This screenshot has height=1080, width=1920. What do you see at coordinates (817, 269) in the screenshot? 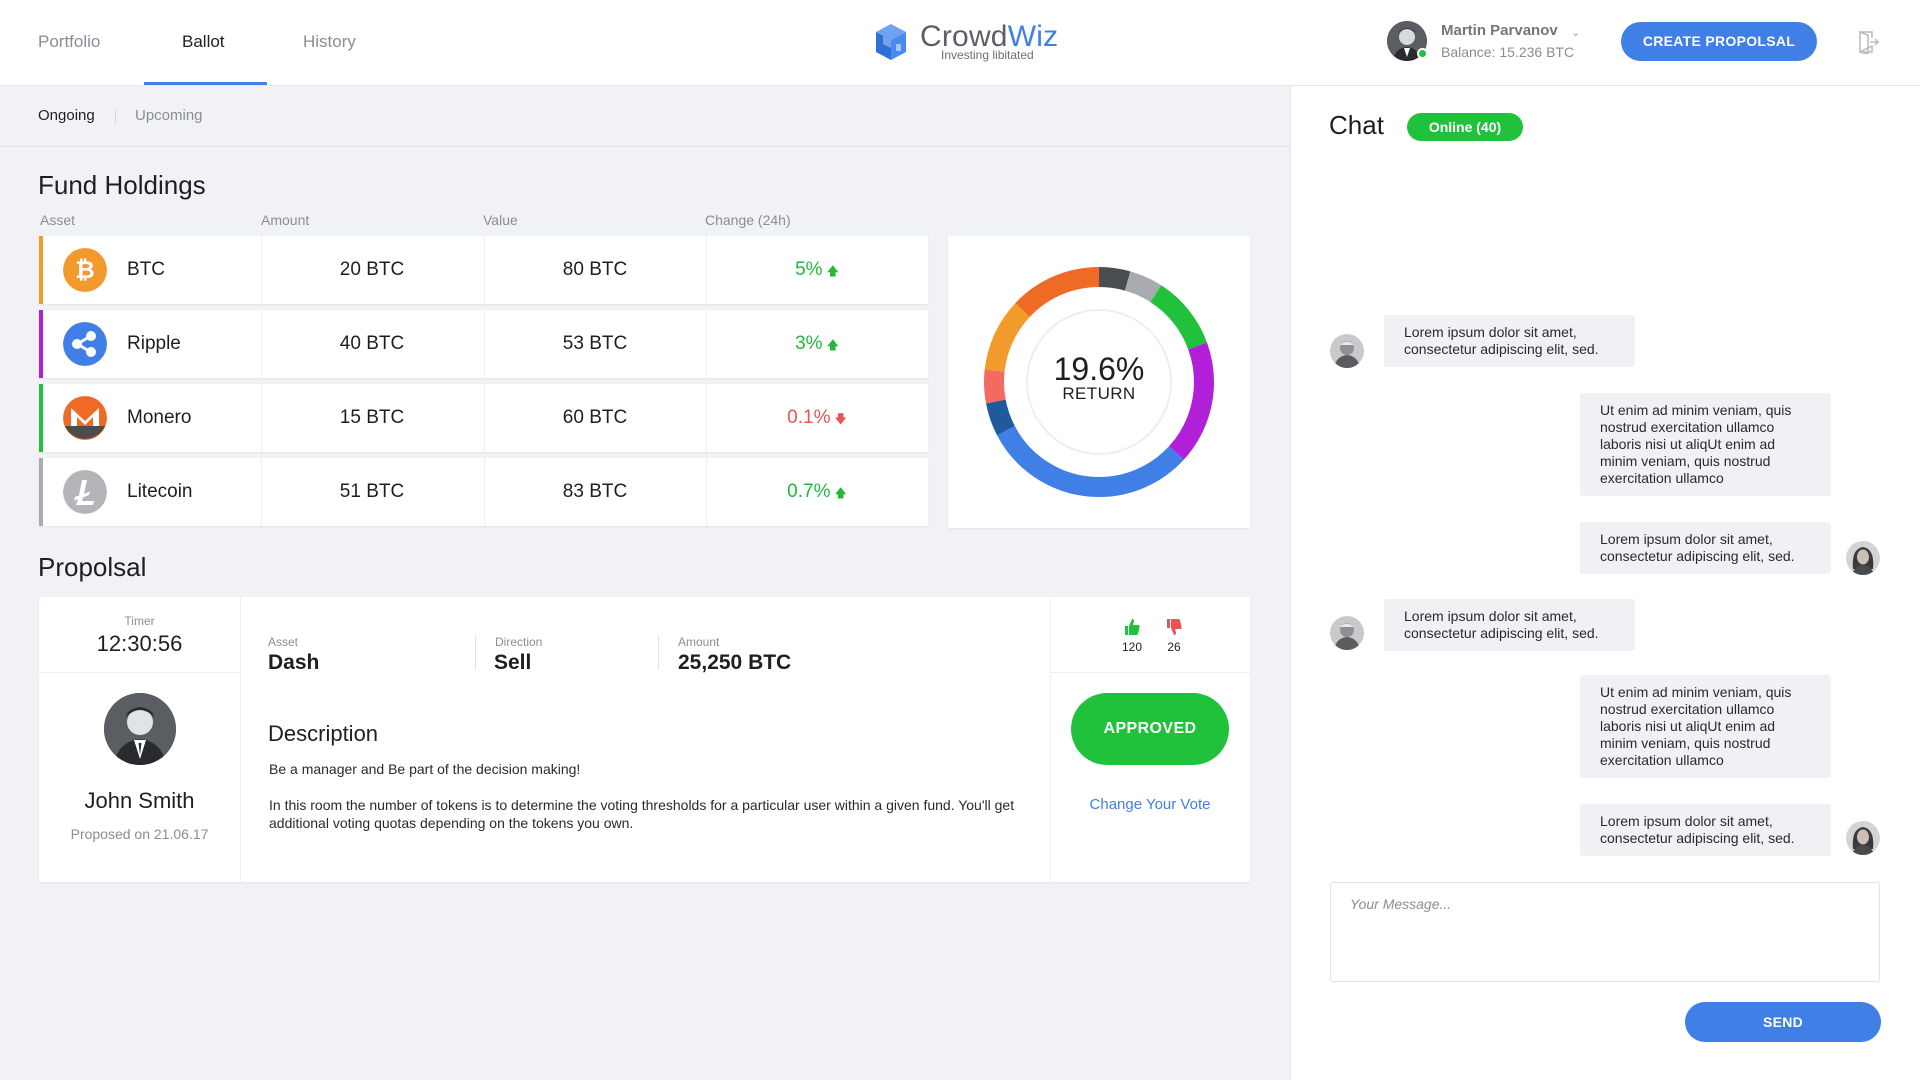
I see `asset-change: 5% 🡅` at bounding box center [817, 269].